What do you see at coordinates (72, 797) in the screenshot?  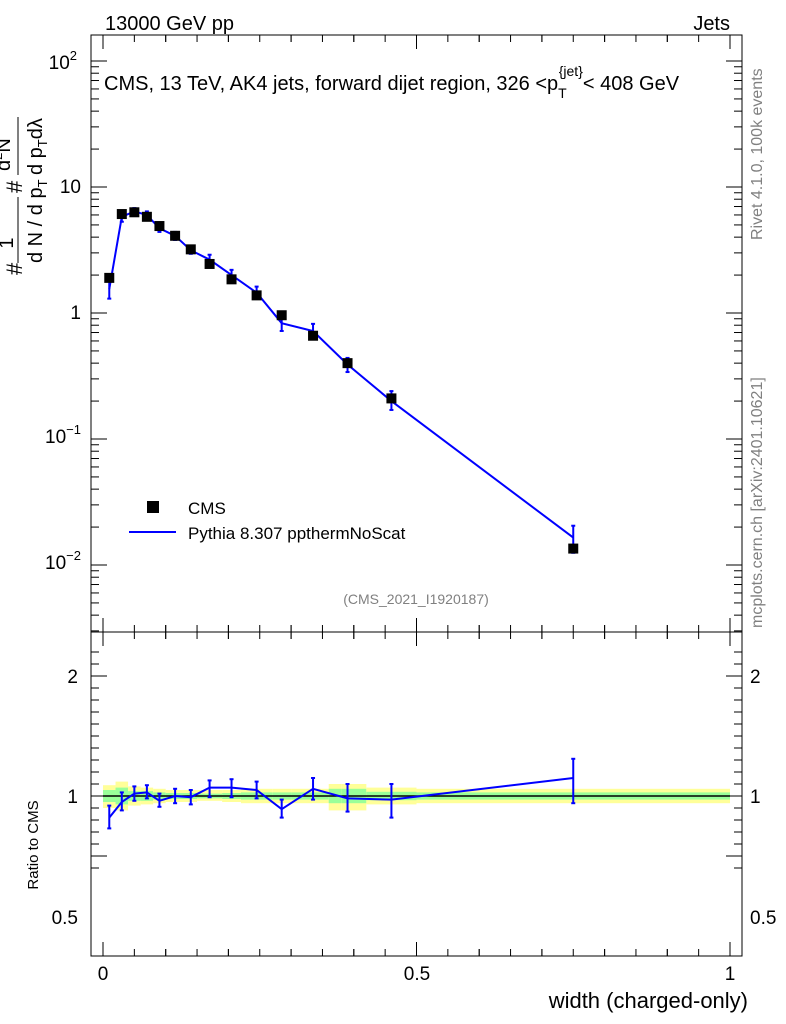 I see `ratio-y-tick-label-1: 1` at bounding box center [72, 797].